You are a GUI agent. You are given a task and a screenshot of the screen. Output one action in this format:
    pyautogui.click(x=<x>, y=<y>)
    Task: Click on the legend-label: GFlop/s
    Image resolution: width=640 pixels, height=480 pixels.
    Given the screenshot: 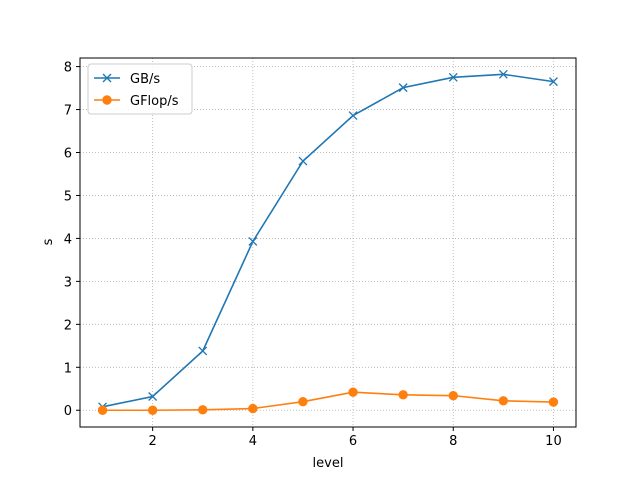 What is the action you would take?
    pyautogui.click(x=154, y=101)
    